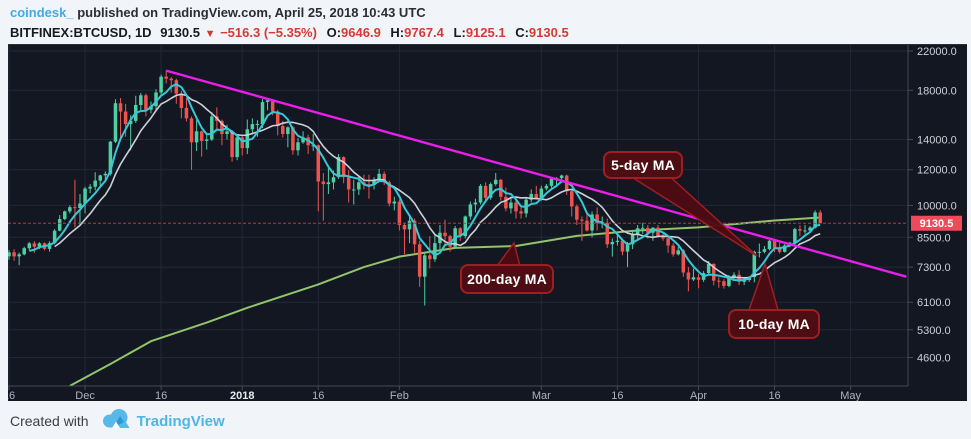 The height and width of the screenshot is (439, 971). What do you see at coordinates (937, 52) in the screenshot?
I see `price-tick-label: 22000.0` at bounding box center [937, 52].